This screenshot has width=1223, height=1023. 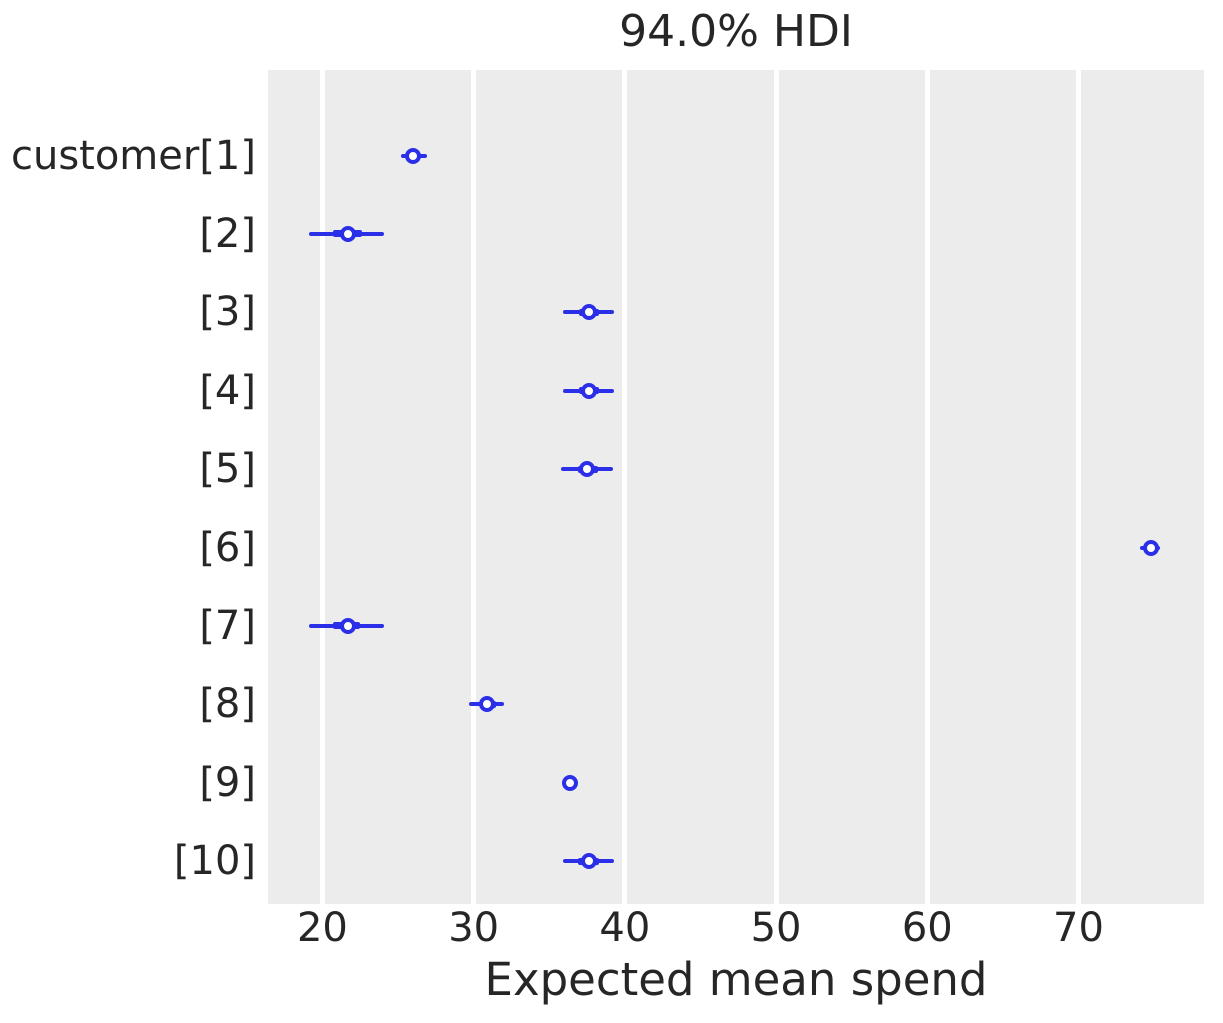 I want to click on x-tick-label: 50, so click(x=776, y=928).